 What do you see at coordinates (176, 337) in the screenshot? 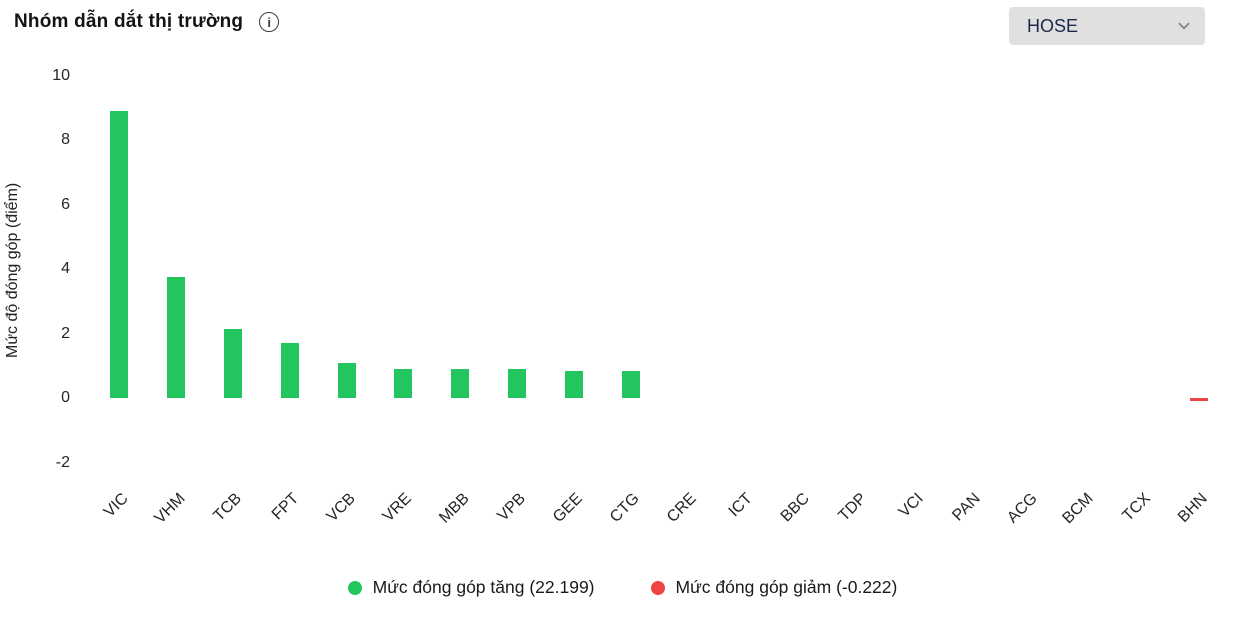
I see `bar-vhm` at bounding box center [176, 337].